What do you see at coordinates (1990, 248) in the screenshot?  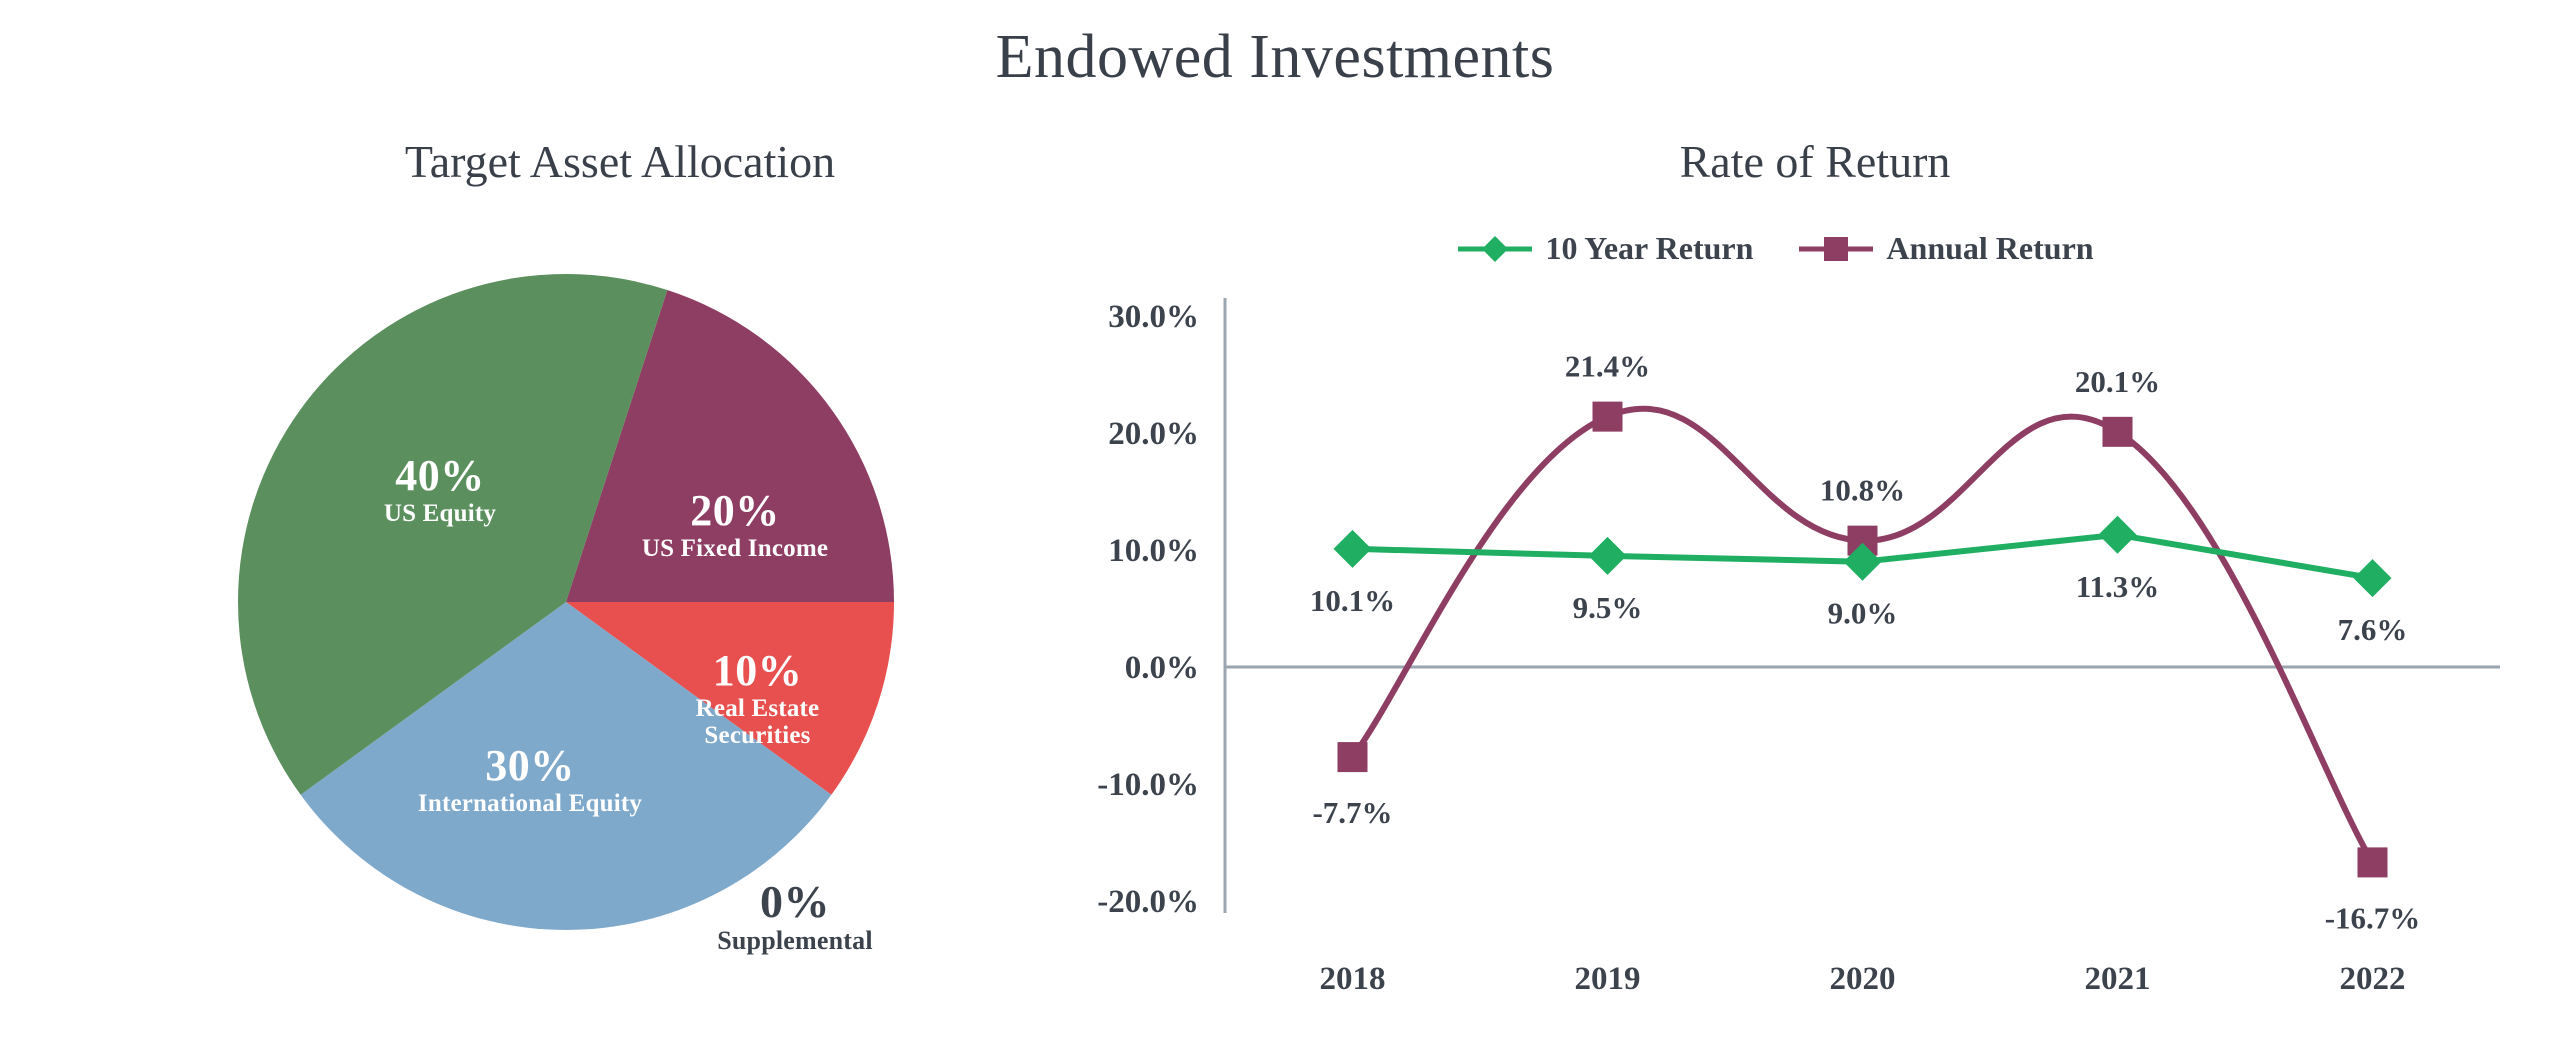 I see `legend-label-annual-return: Annual Return` at bounding box center [1990, 248].